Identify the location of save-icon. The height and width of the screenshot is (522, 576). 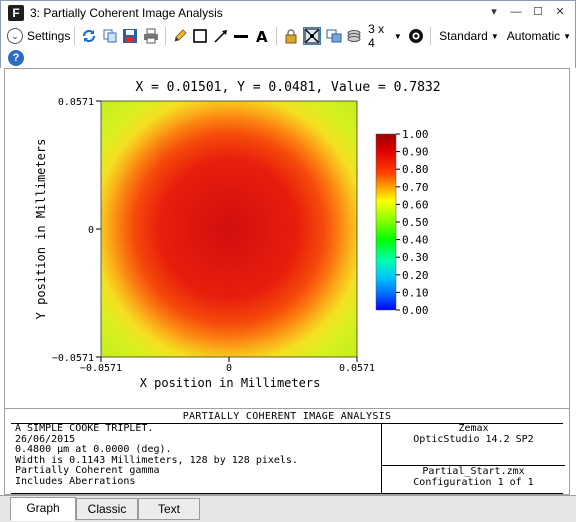
(130, 36).